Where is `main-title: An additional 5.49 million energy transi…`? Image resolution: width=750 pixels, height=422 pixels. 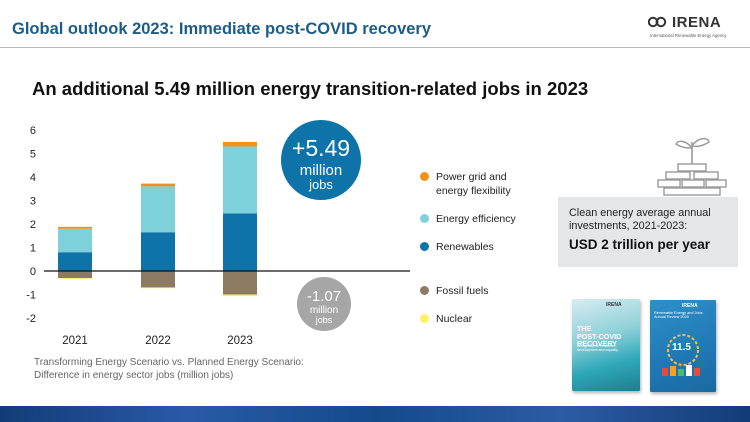
main-title: An additional 5.49 million energy transi… is located at coordinates (310, 88).